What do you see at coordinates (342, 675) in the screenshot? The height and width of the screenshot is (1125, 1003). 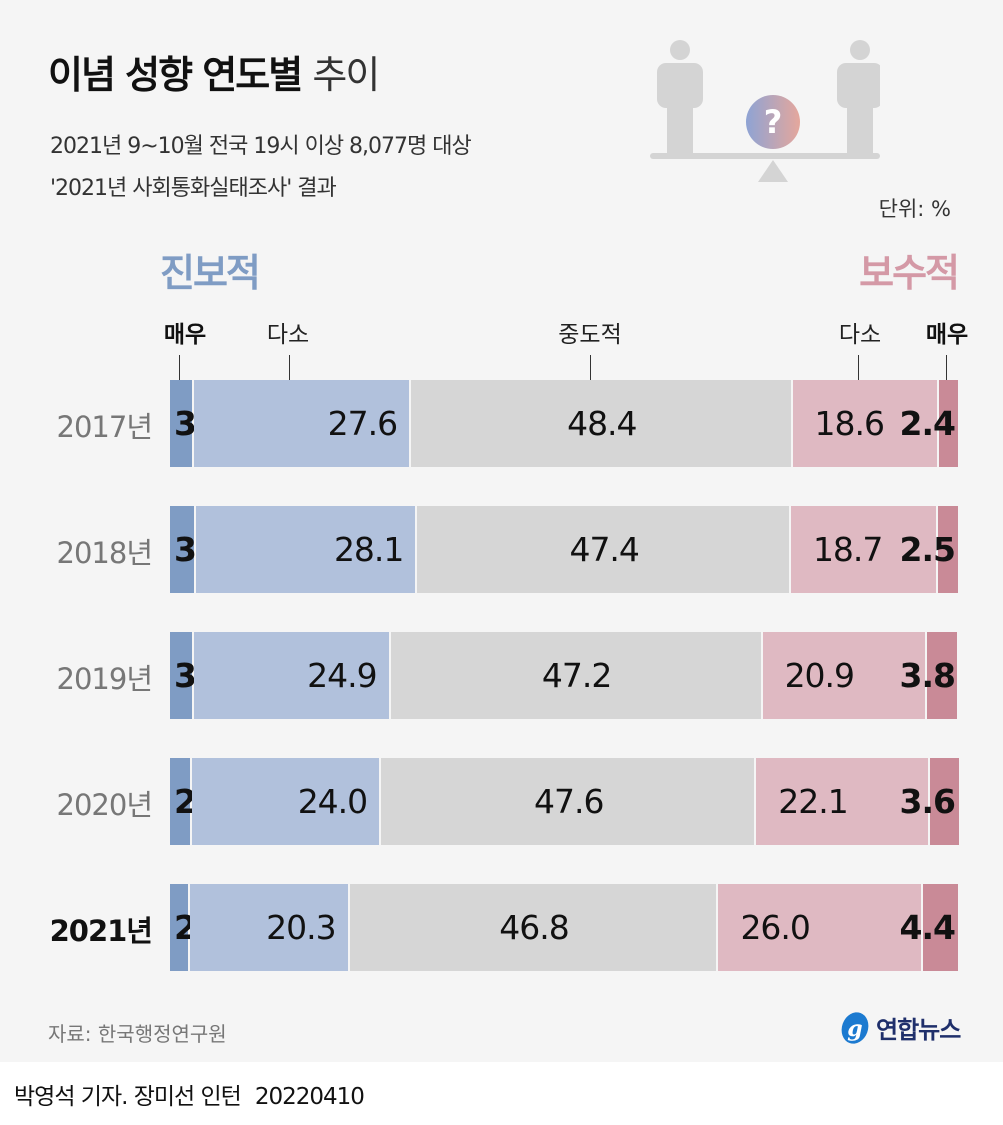 I see `data-label-somewhat-progressive: 24.9` at bounding box center [342, 675].